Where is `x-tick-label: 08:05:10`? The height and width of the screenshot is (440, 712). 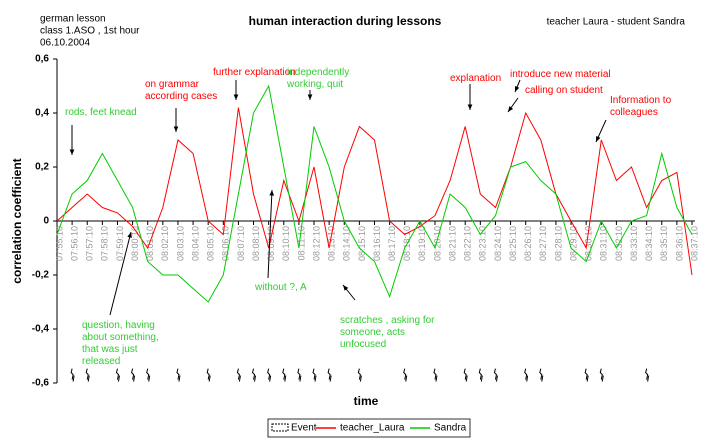 x-tick-label: 08:05:10 is located at coordinates (211, 243).